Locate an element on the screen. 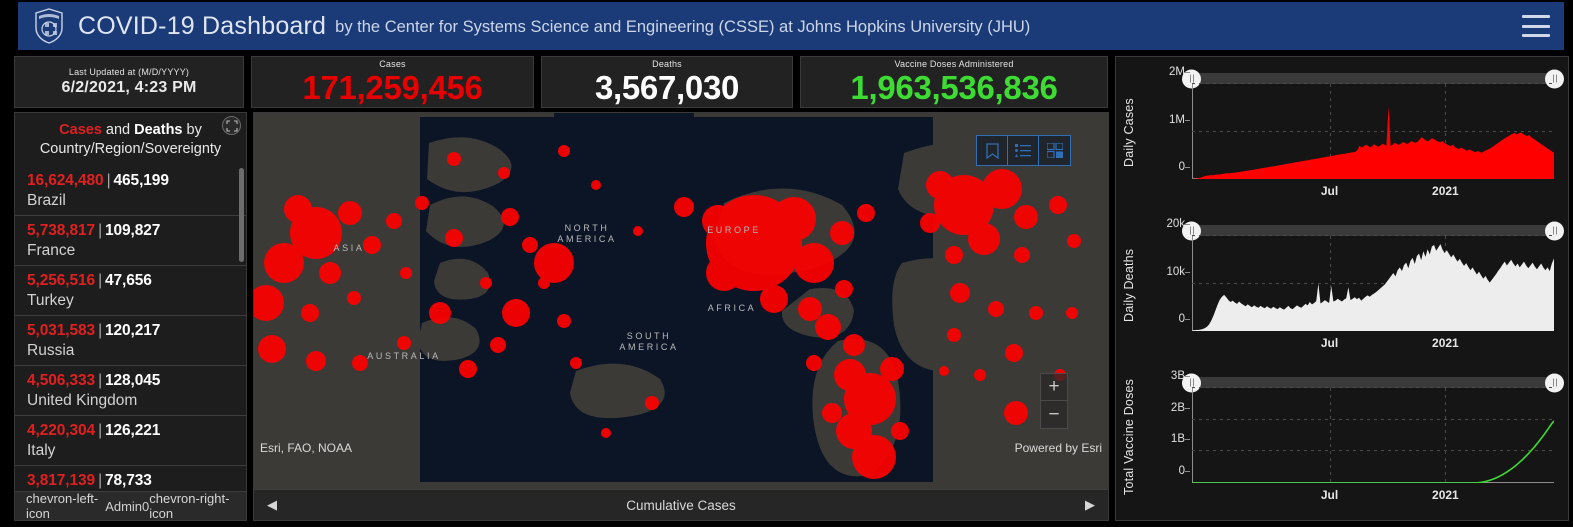  hamburger-menu-icon is located at coordinates (1536, 26).